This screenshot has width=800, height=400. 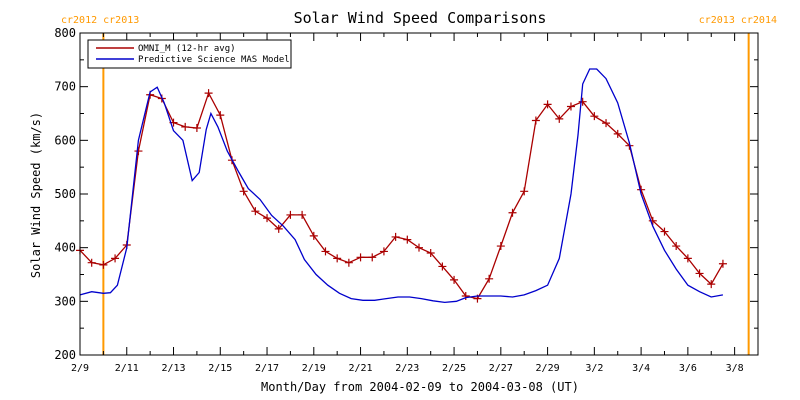 I want to click on y-tick-label: 400, so click(x=65, y=248).